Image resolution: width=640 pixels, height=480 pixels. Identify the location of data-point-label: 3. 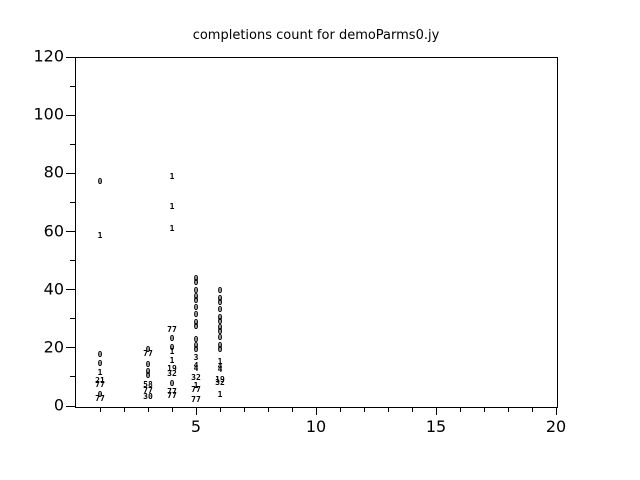
(196, 357).